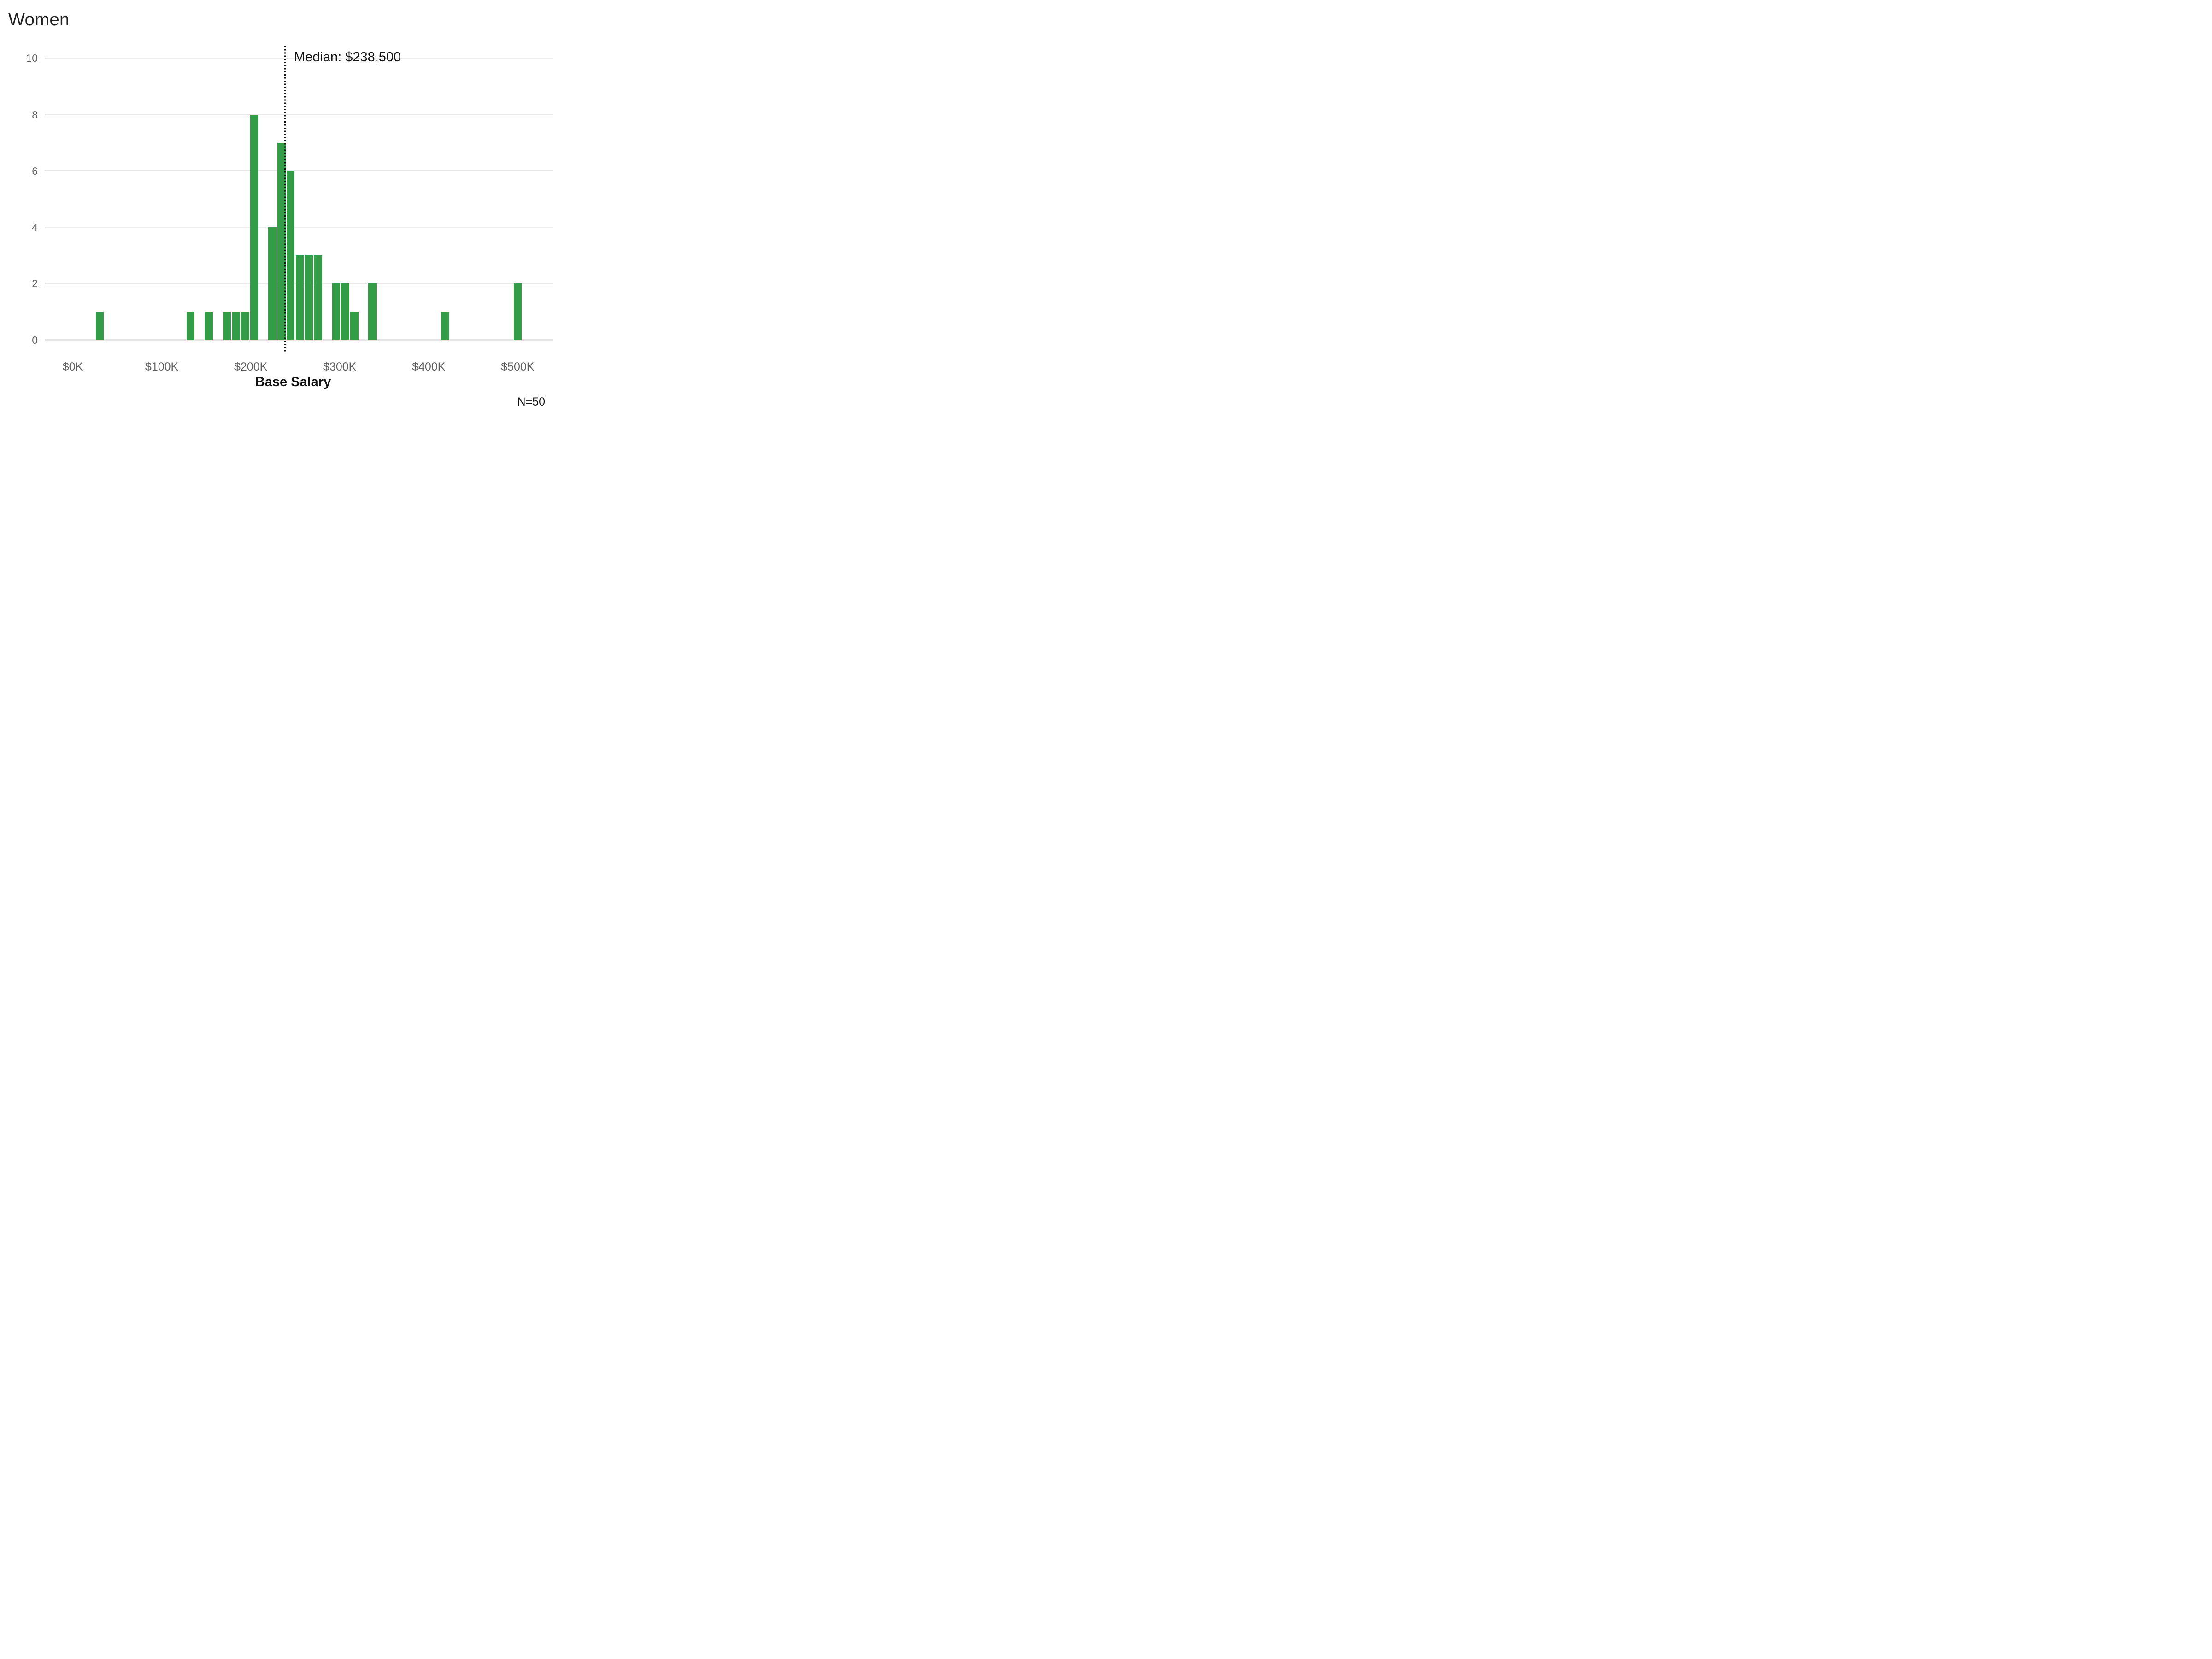 The height and width of the screenshot is (1659, 2212). I want to click on x-tick-label: $100K, so click(162, 366).